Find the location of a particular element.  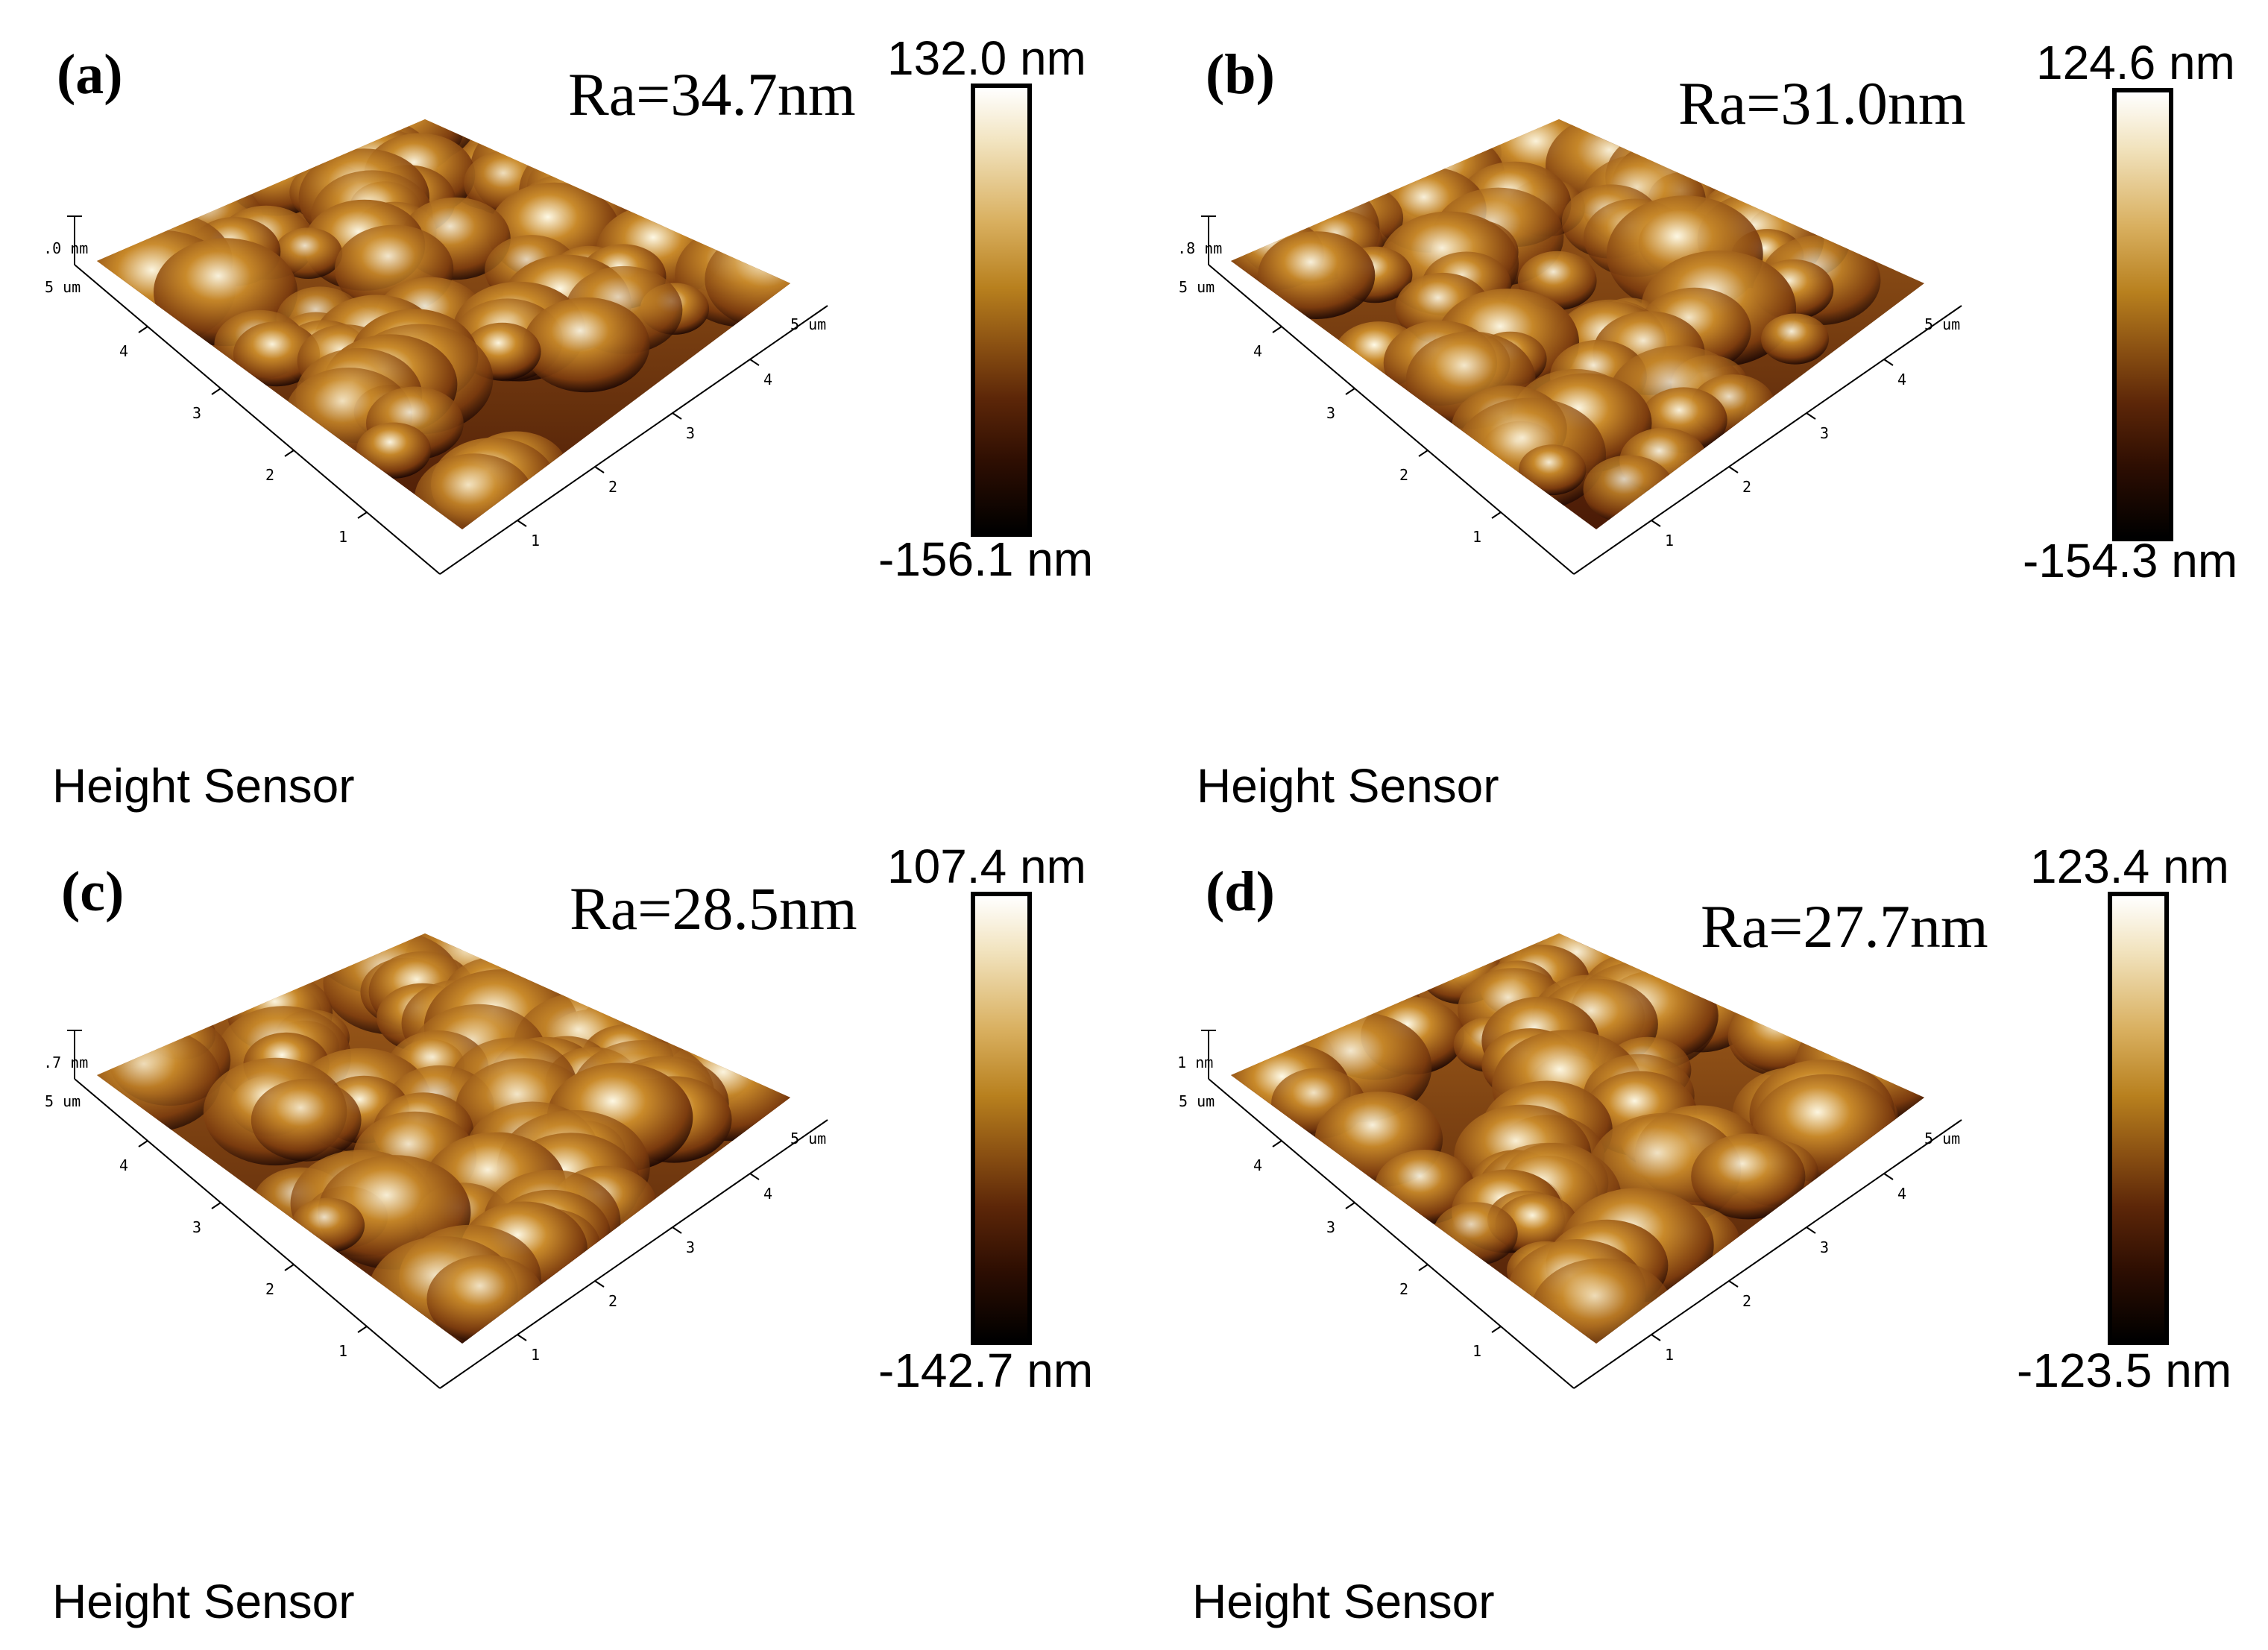

roughness-value: Ra=31.0nm is located at coordinates (1822, 103).